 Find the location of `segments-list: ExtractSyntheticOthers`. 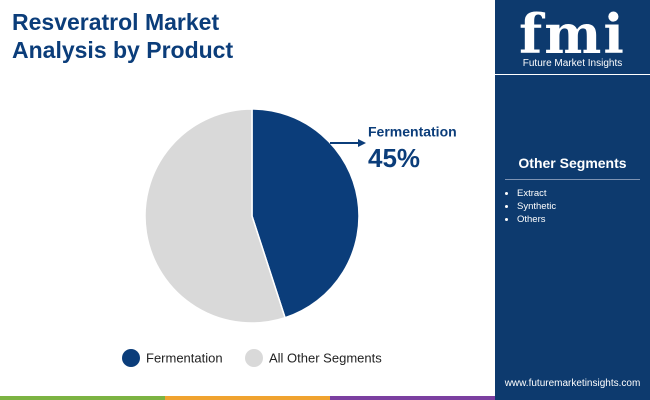

segments-list: ExtractSyntheticOthers is located at coordinates (529, 206).